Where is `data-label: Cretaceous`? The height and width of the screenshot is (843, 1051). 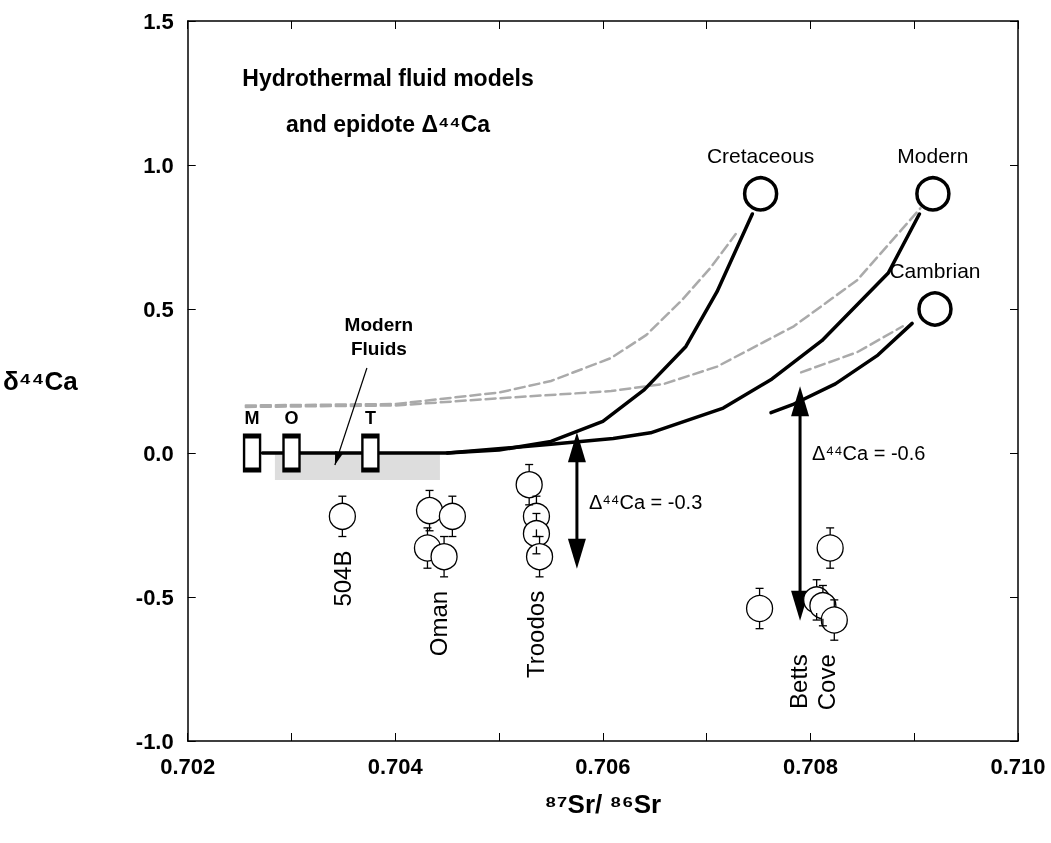
data-label: Cretaceous is located at coordinates (760, 156).